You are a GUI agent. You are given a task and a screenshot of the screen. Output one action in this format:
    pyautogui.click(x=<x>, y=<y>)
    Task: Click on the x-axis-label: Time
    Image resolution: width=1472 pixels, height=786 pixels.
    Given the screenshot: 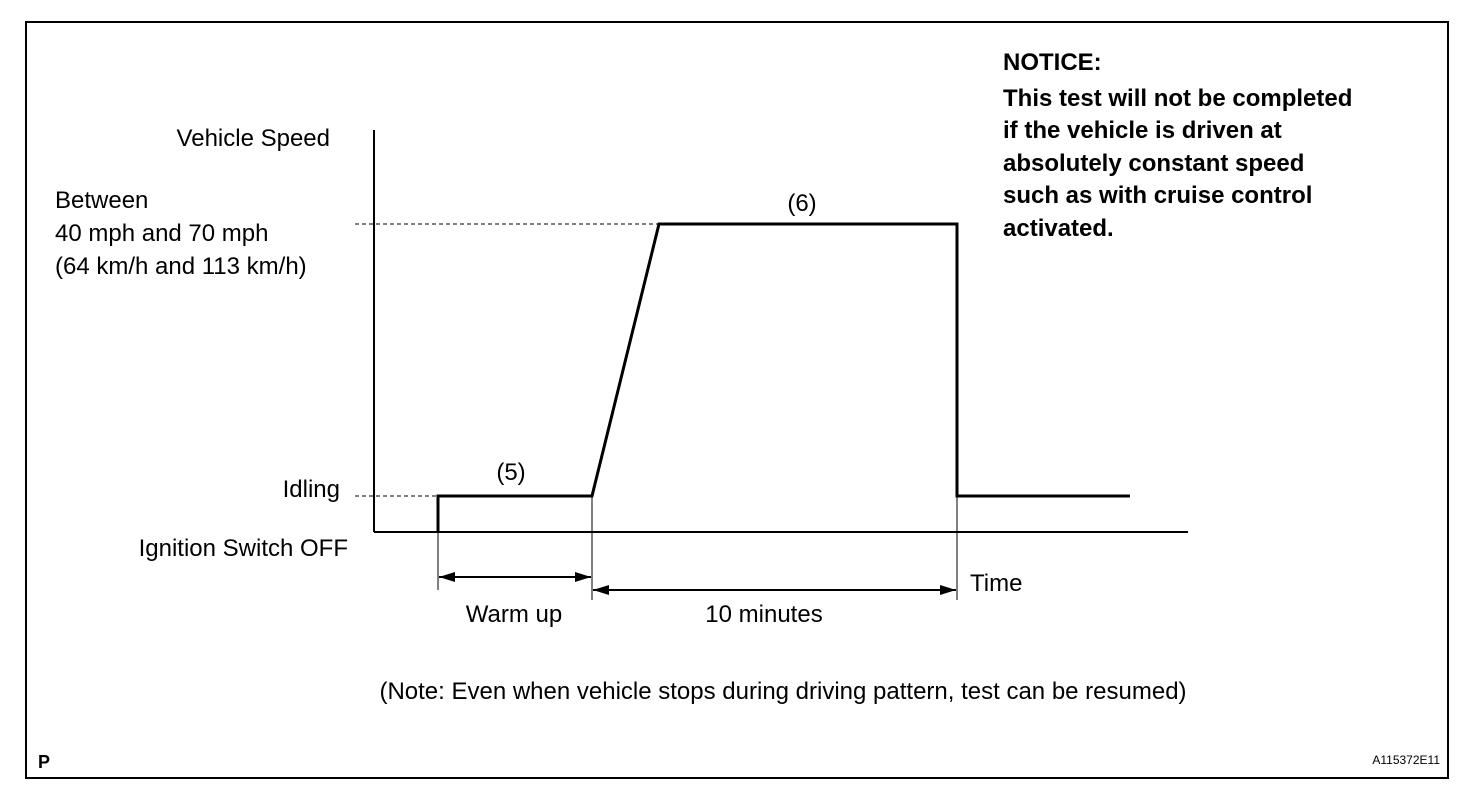 What is the action you would take?
    pyautogui.click(x=996, y=583)
    